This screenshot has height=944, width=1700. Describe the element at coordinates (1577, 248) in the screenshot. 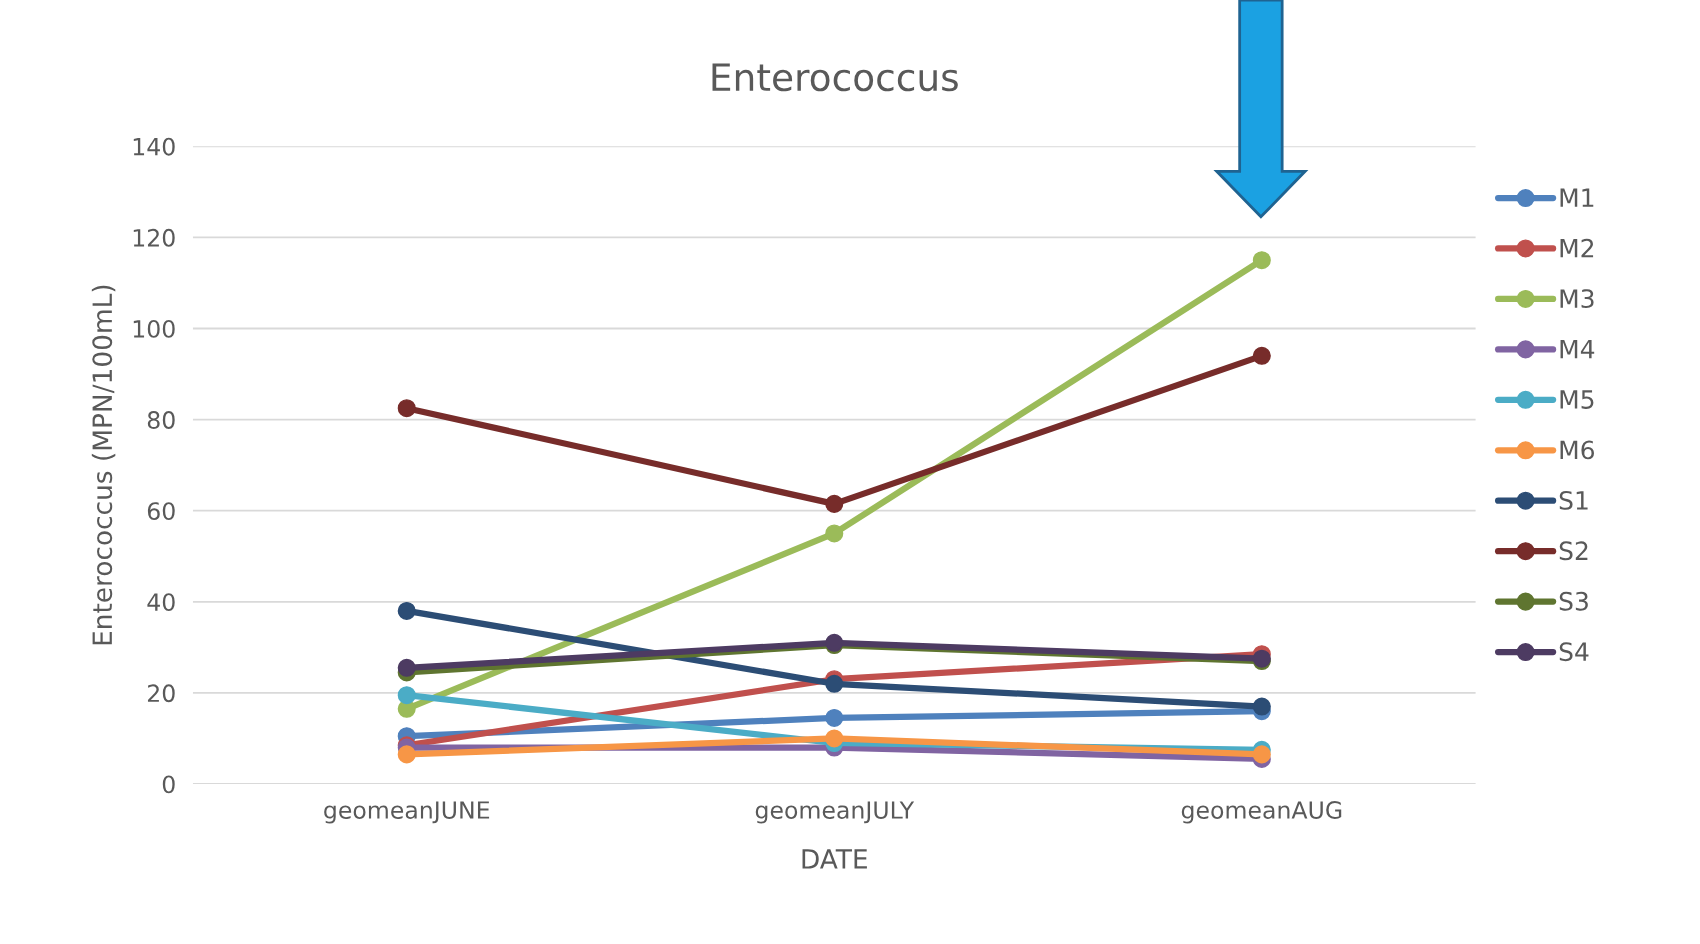

I see `legend-label: M2` at that location.